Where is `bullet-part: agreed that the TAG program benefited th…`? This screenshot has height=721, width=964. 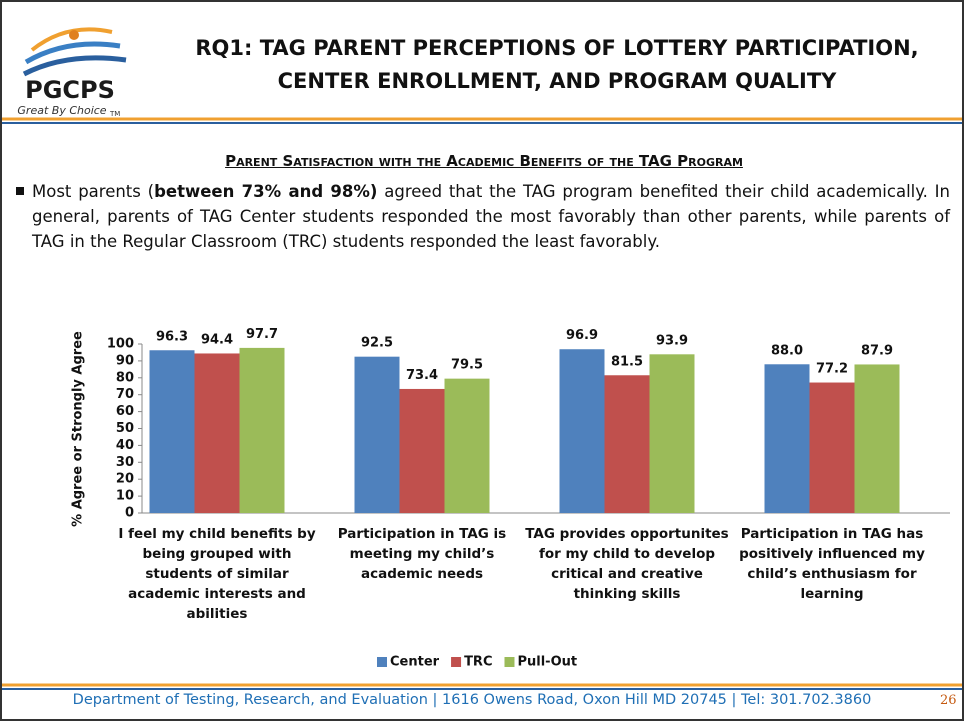
bullet-part: agreed that the TAG program benefited th… is located at coordinates (491, 216).